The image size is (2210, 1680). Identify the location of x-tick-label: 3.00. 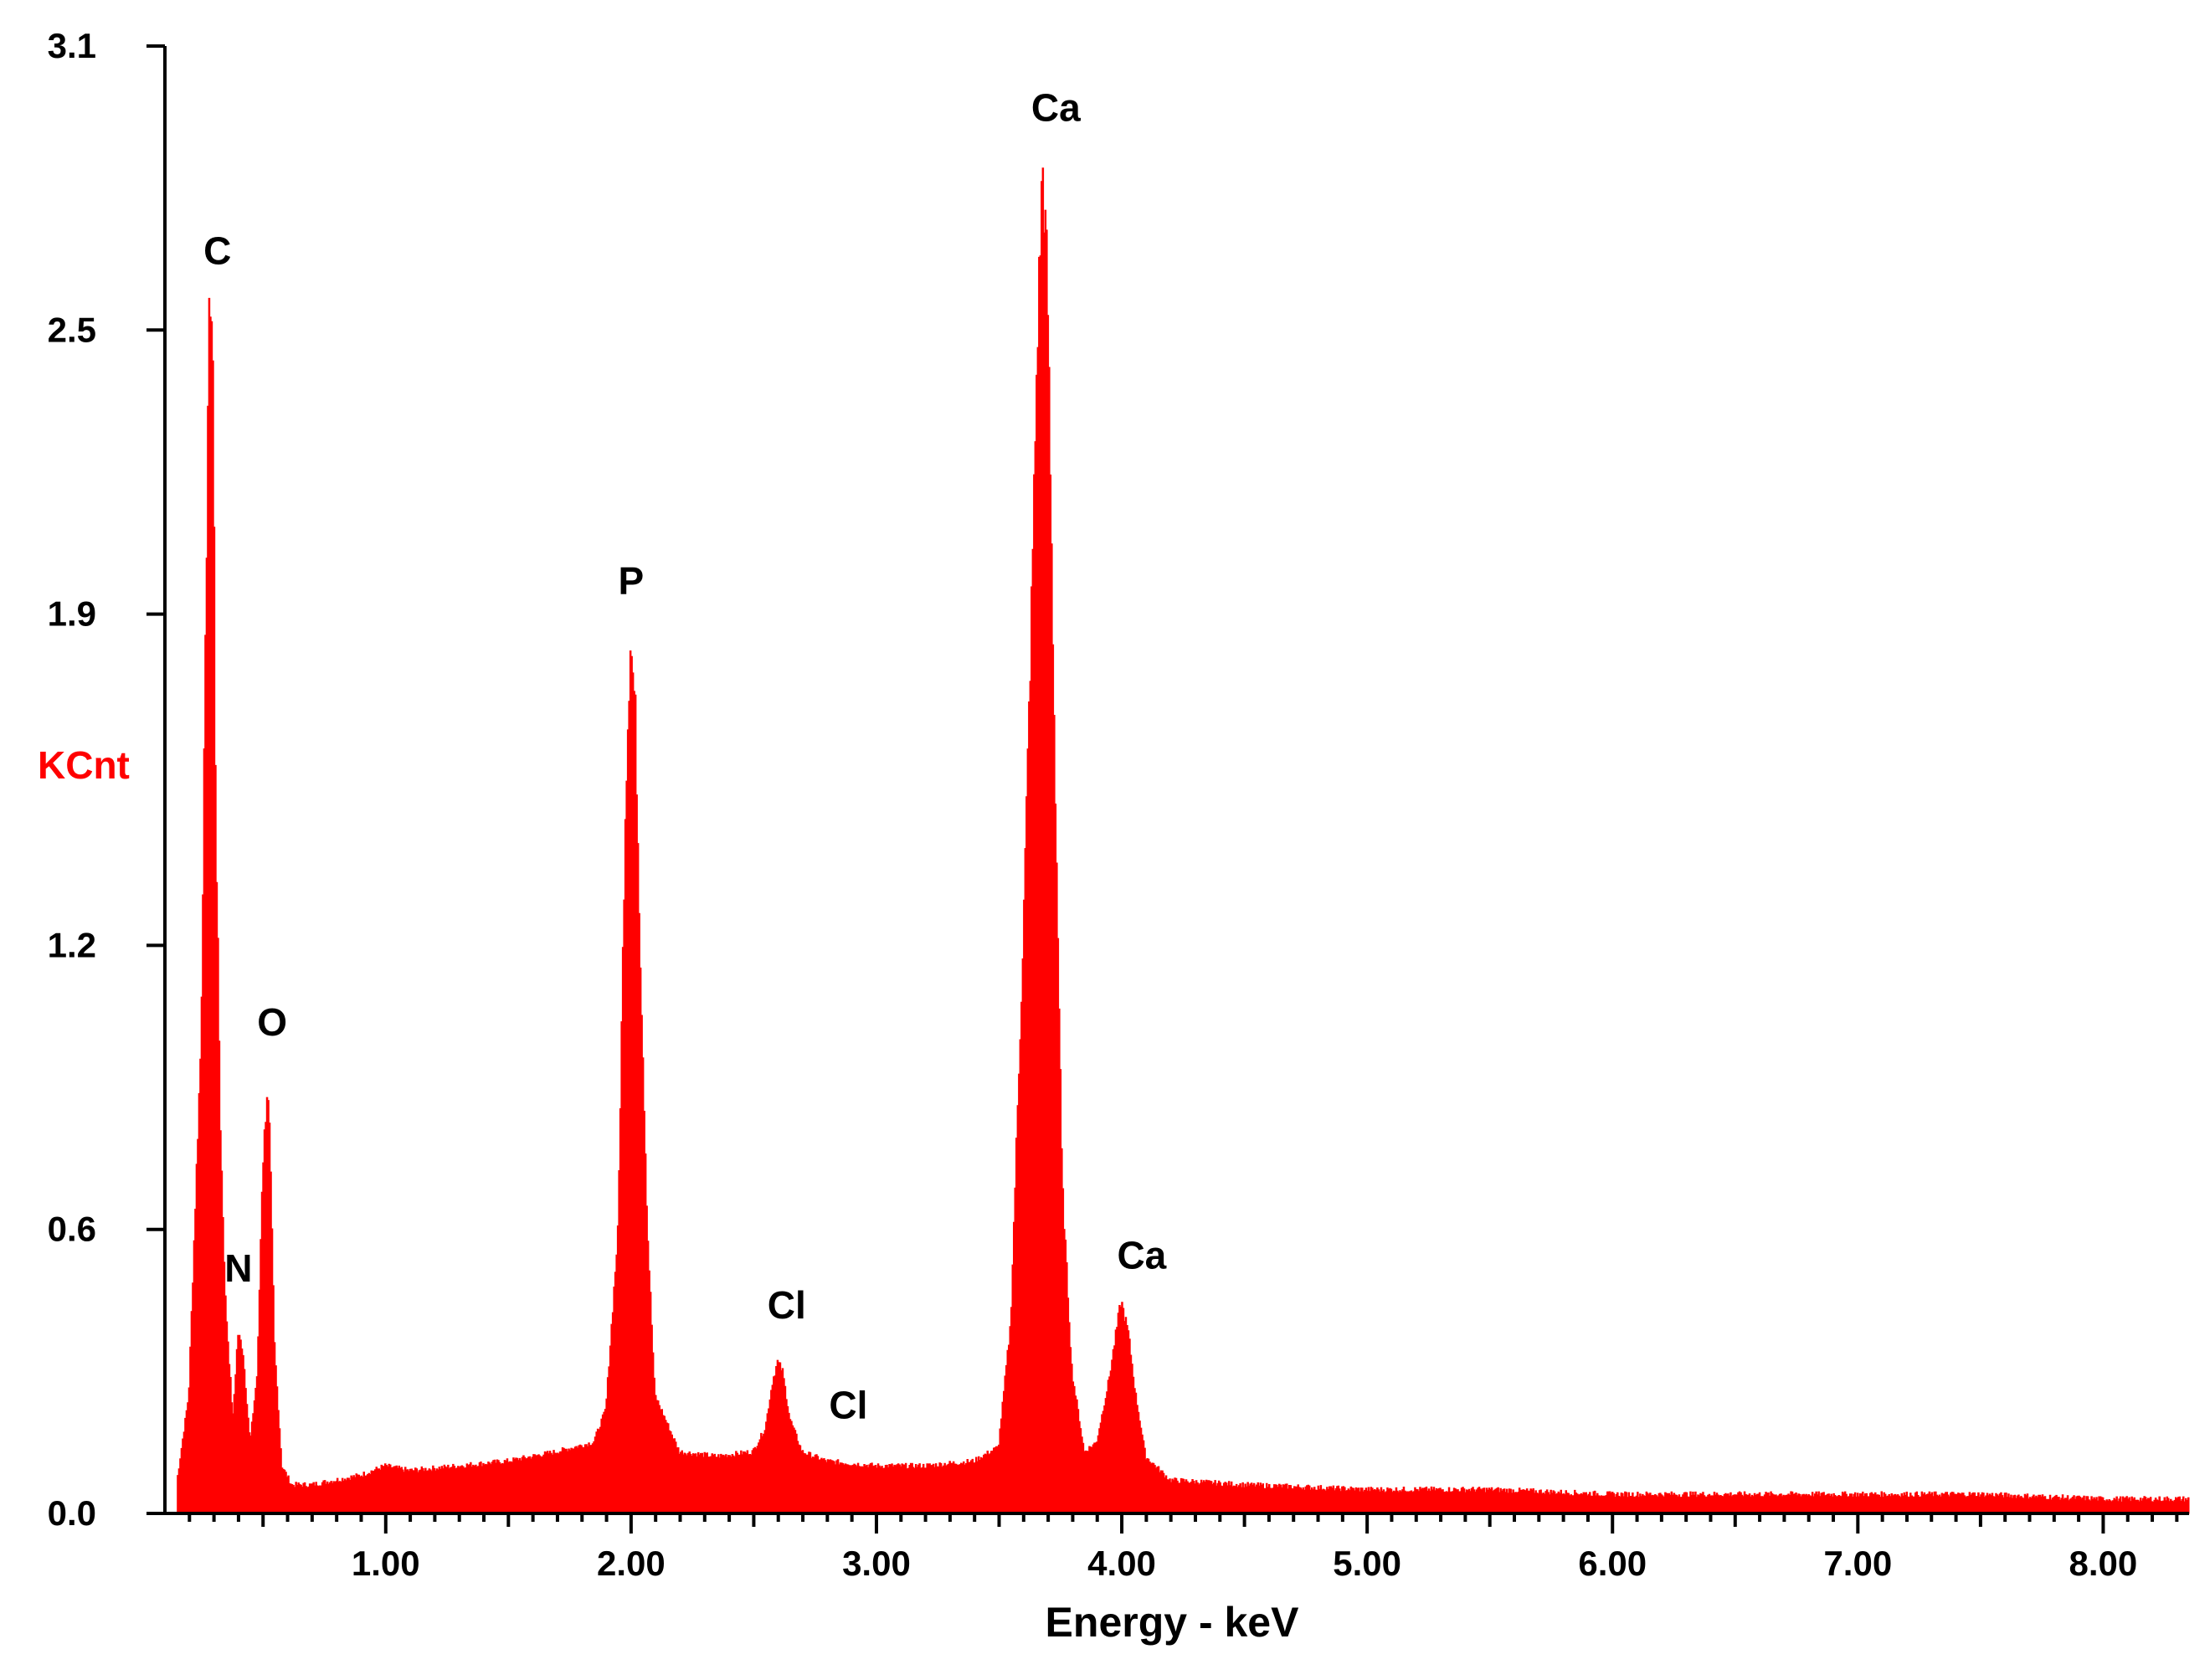
(876, 1563).